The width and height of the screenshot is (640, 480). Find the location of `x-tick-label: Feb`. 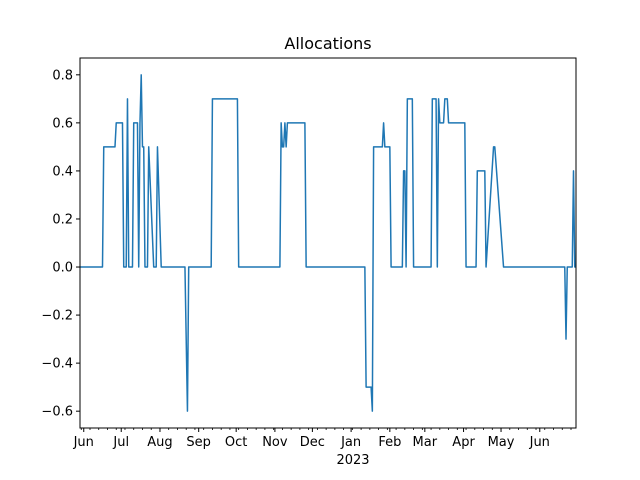

x-tick-label: Feb is located at coordinates (389, 442).